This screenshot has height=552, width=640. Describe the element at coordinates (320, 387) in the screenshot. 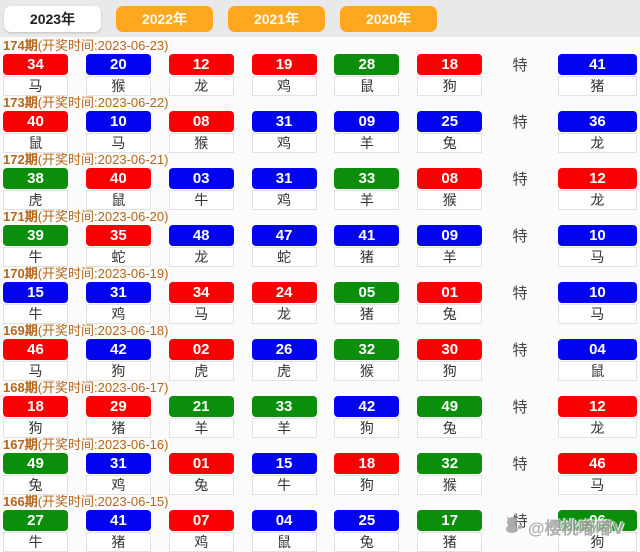

I see `draw-header: 168期(开奖时间:2023-06-17)` at that location.